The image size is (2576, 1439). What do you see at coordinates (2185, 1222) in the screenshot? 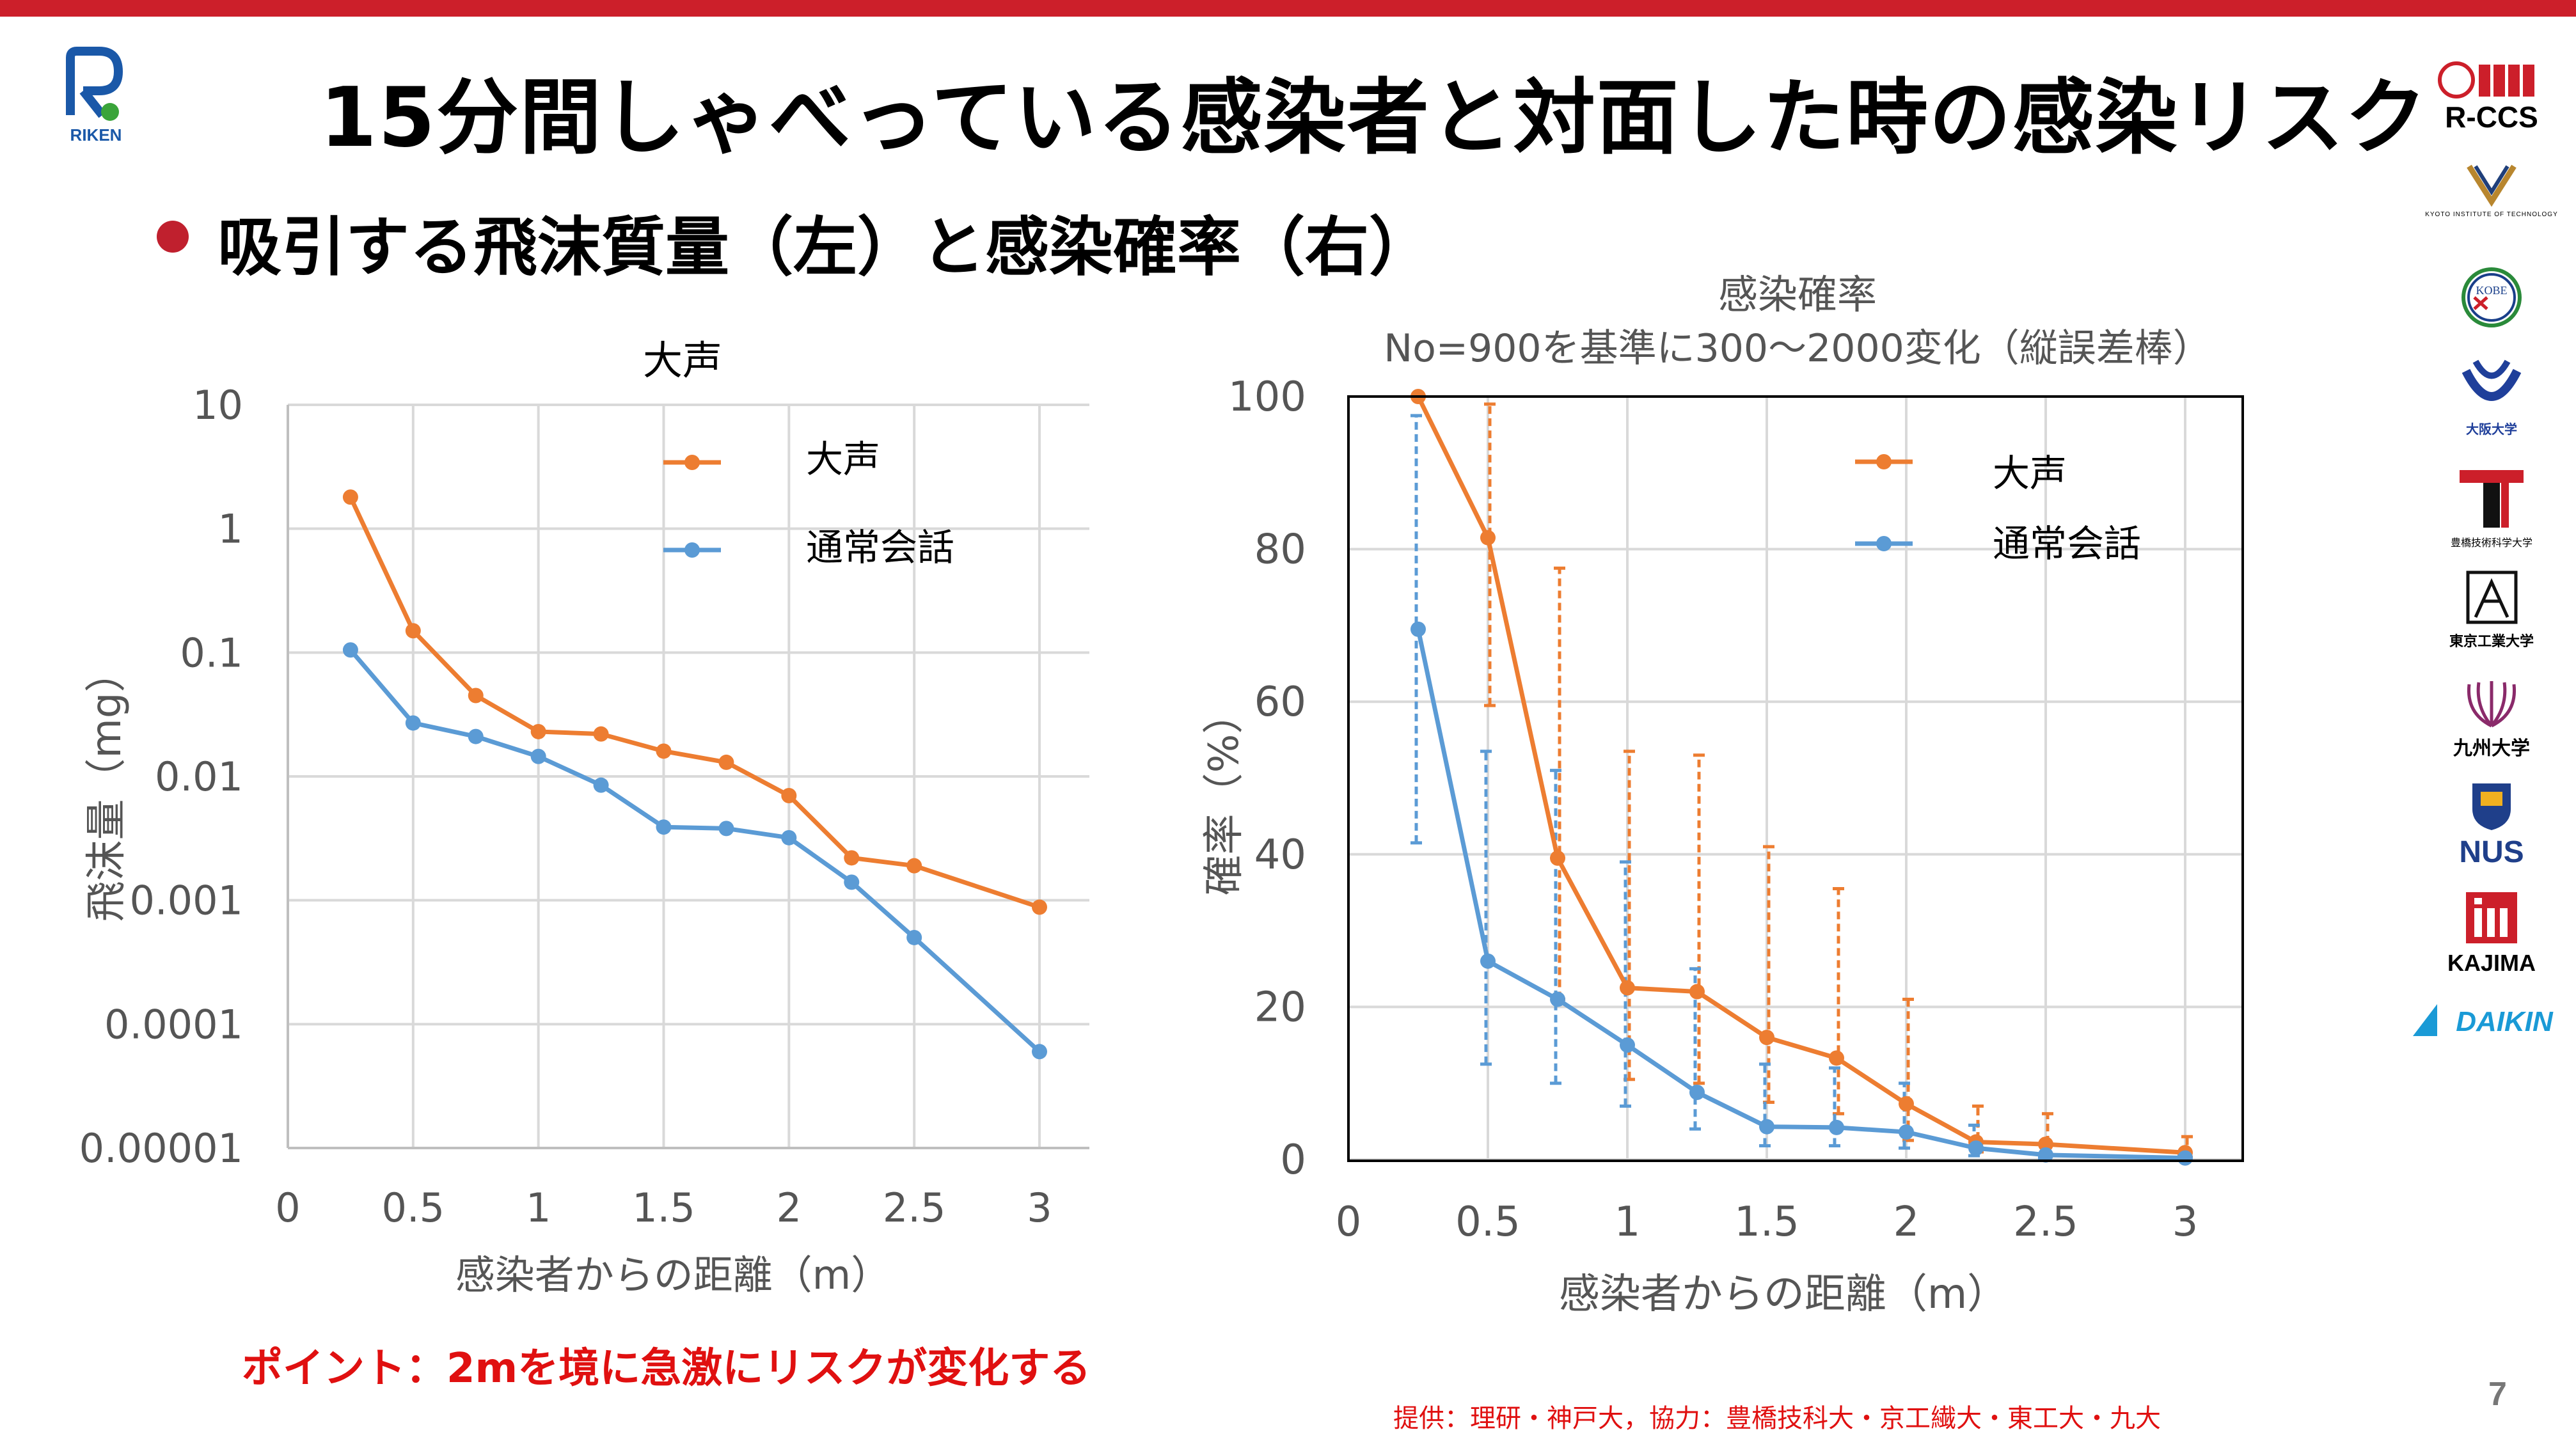
I see `right-xtick-label: 3` at bounding box center [2185, 1222].